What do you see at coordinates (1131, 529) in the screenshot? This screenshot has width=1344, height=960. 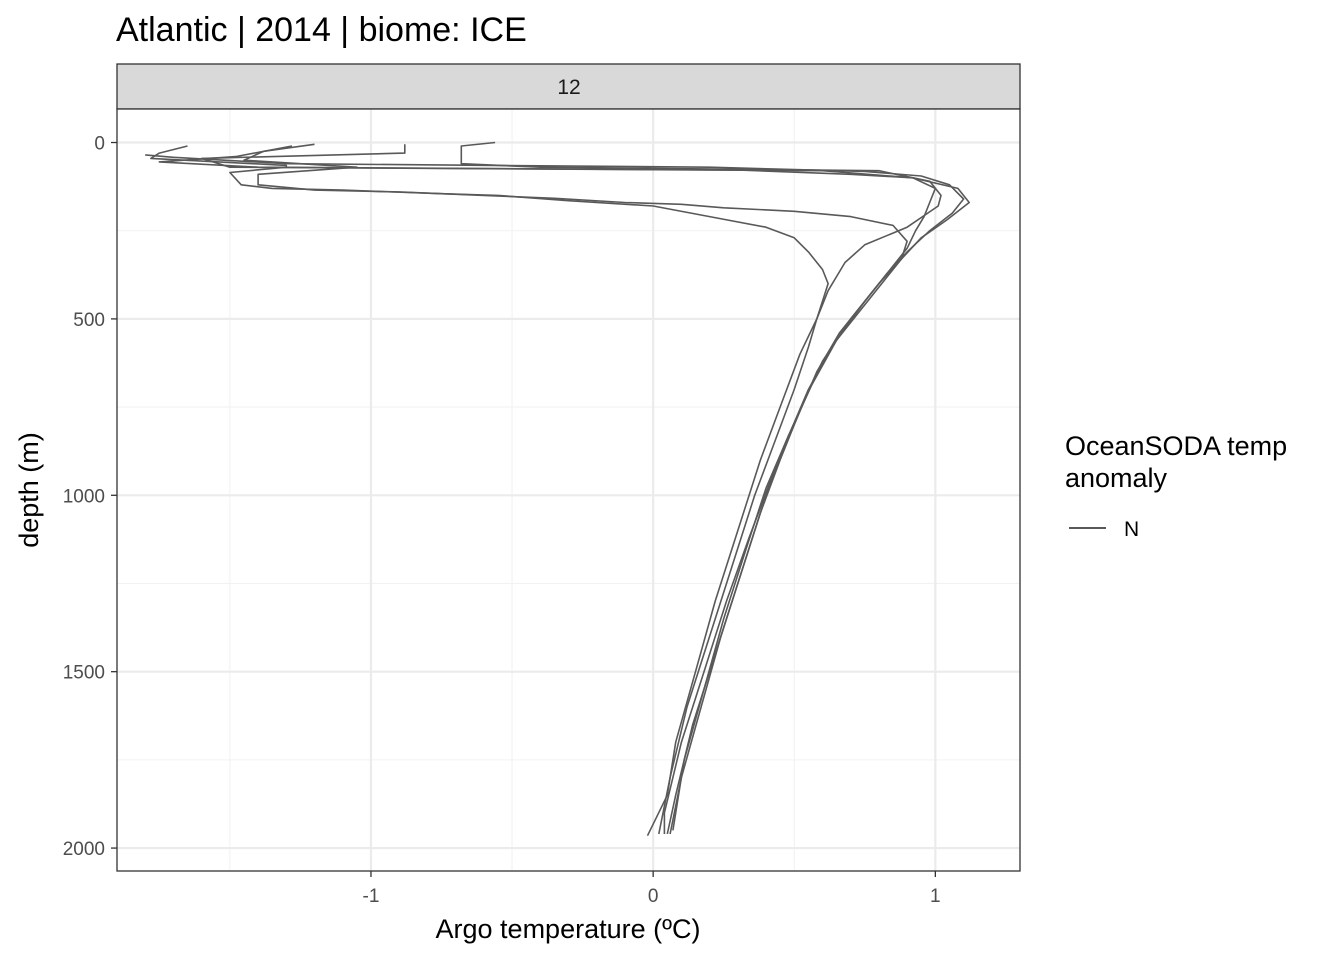 I see `legend-entry-n: N` at bounding box center [1131, 529].